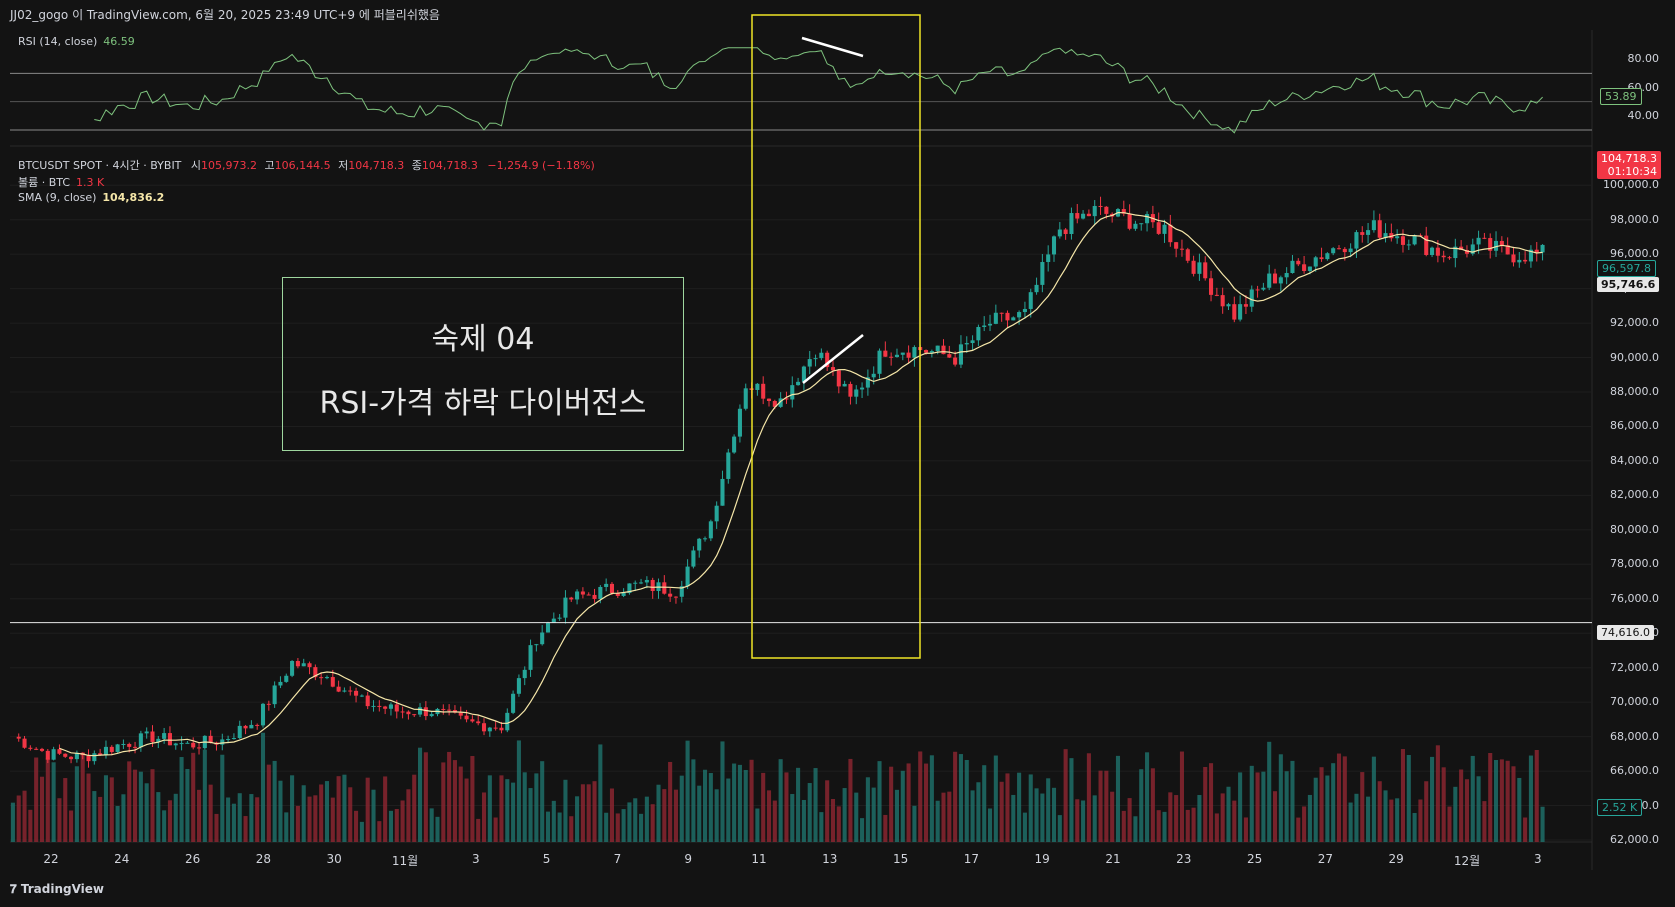 The width and height of the screenshot is (1675, 907). What do you see at coordinates (483, 364) in the screenshot?
I see `annotation-box: 숙제 04 RSI-가격 하락 다이버전스` at bounding box center [483, 364].